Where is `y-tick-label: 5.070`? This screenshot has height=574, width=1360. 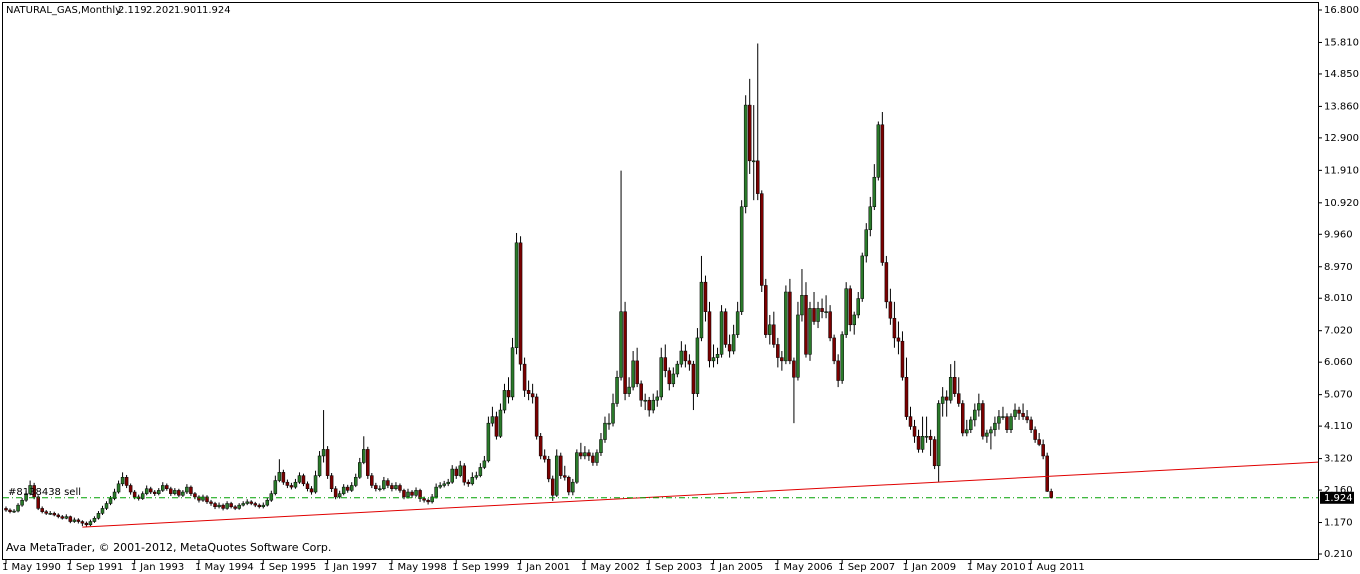
y-tick-label: 5.070 is located at coordinates (1338, 395).